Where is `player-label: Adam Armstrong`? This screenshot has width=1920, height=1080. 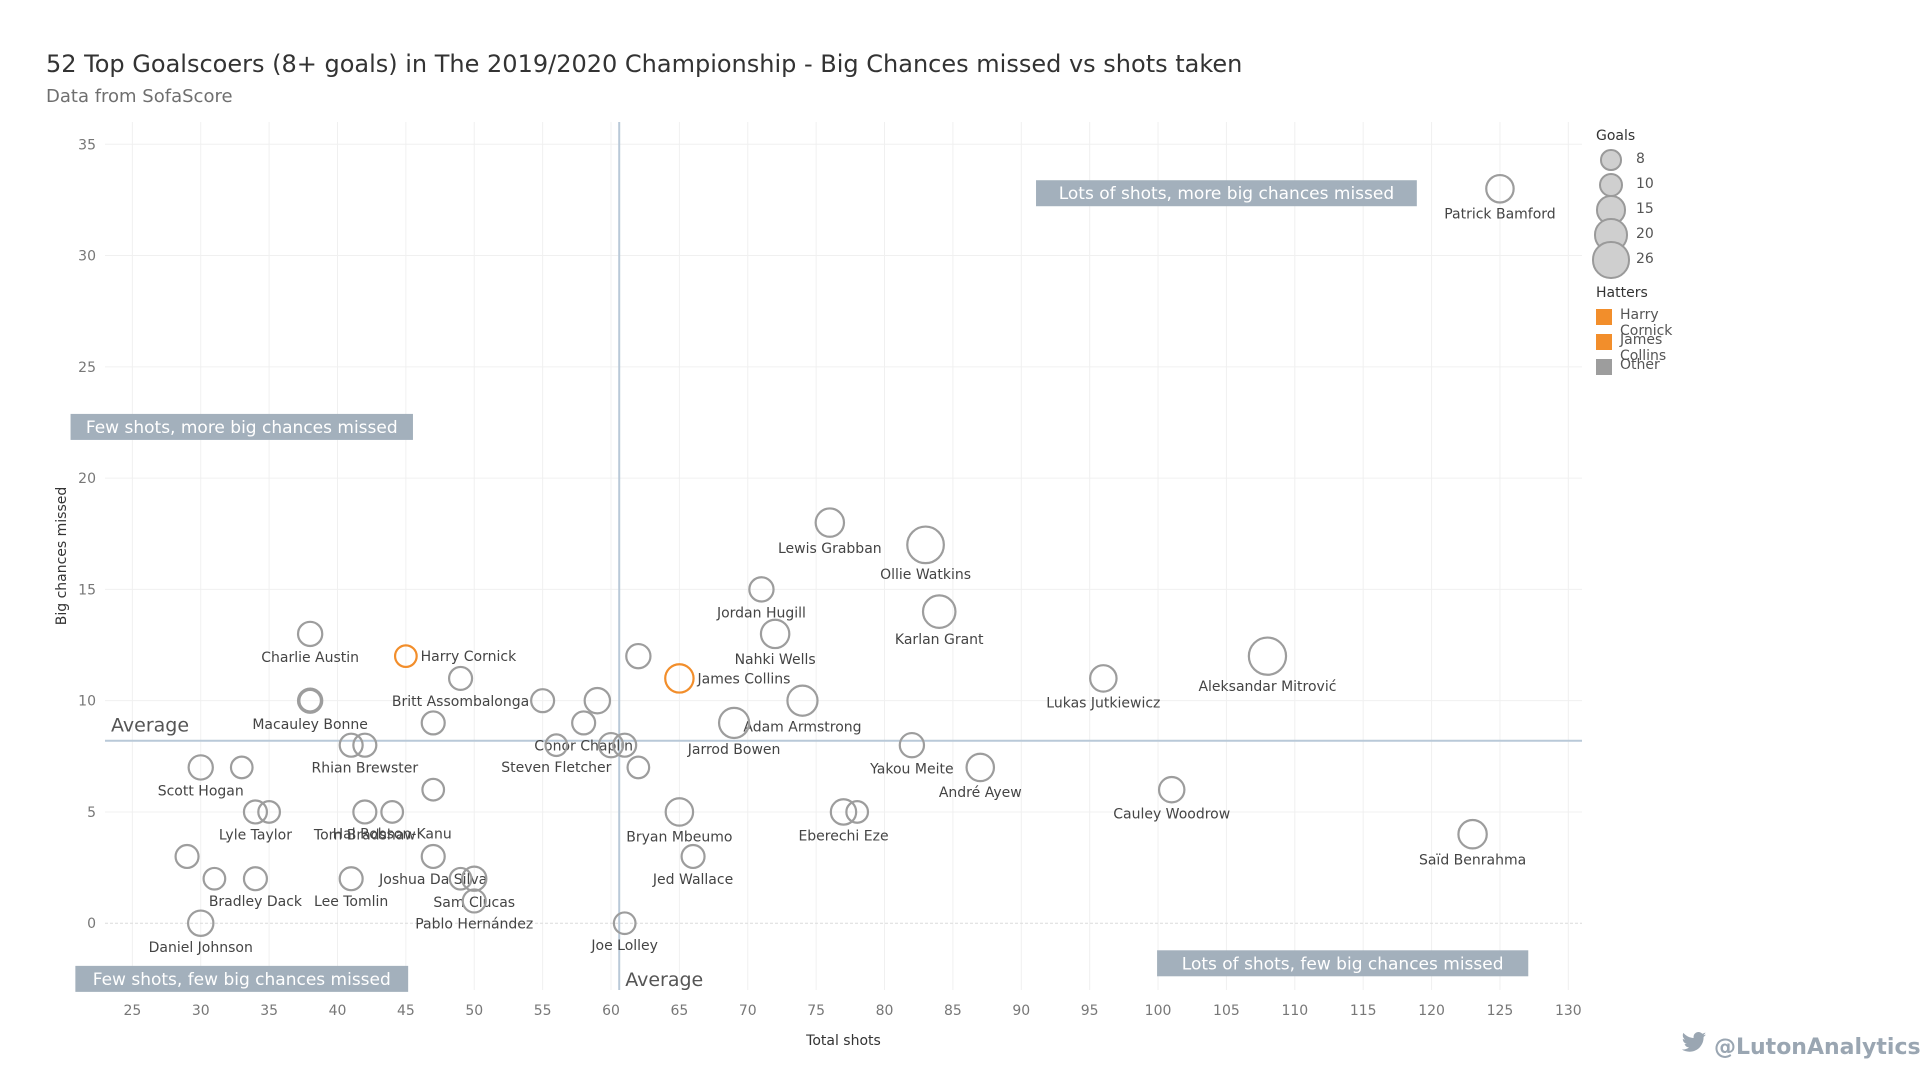 player-label: Adam Armstrong is located at coordinates (802, 728).